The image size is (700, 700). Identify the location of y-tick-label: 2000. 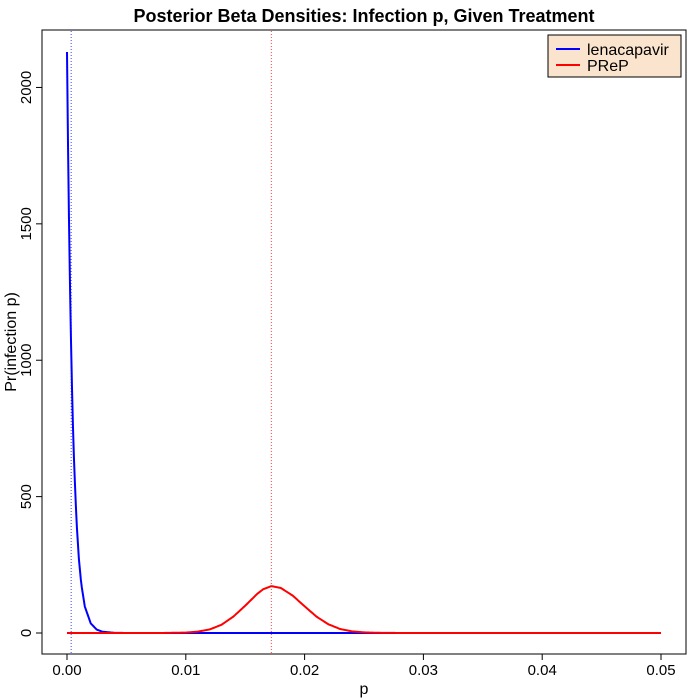
(26, 87).